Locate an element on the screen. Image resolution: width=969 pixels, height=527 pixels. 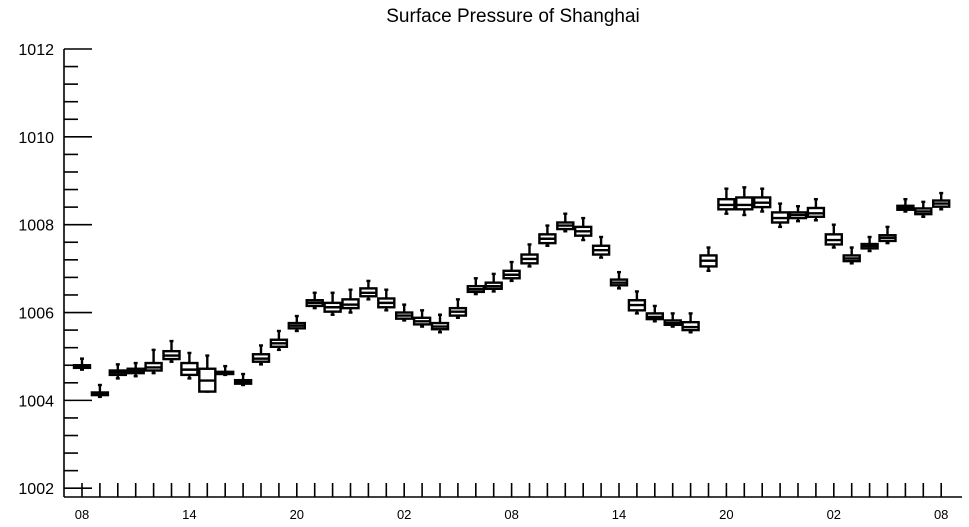
y-tick-label: 1010 is located at coordinates (36, 138).